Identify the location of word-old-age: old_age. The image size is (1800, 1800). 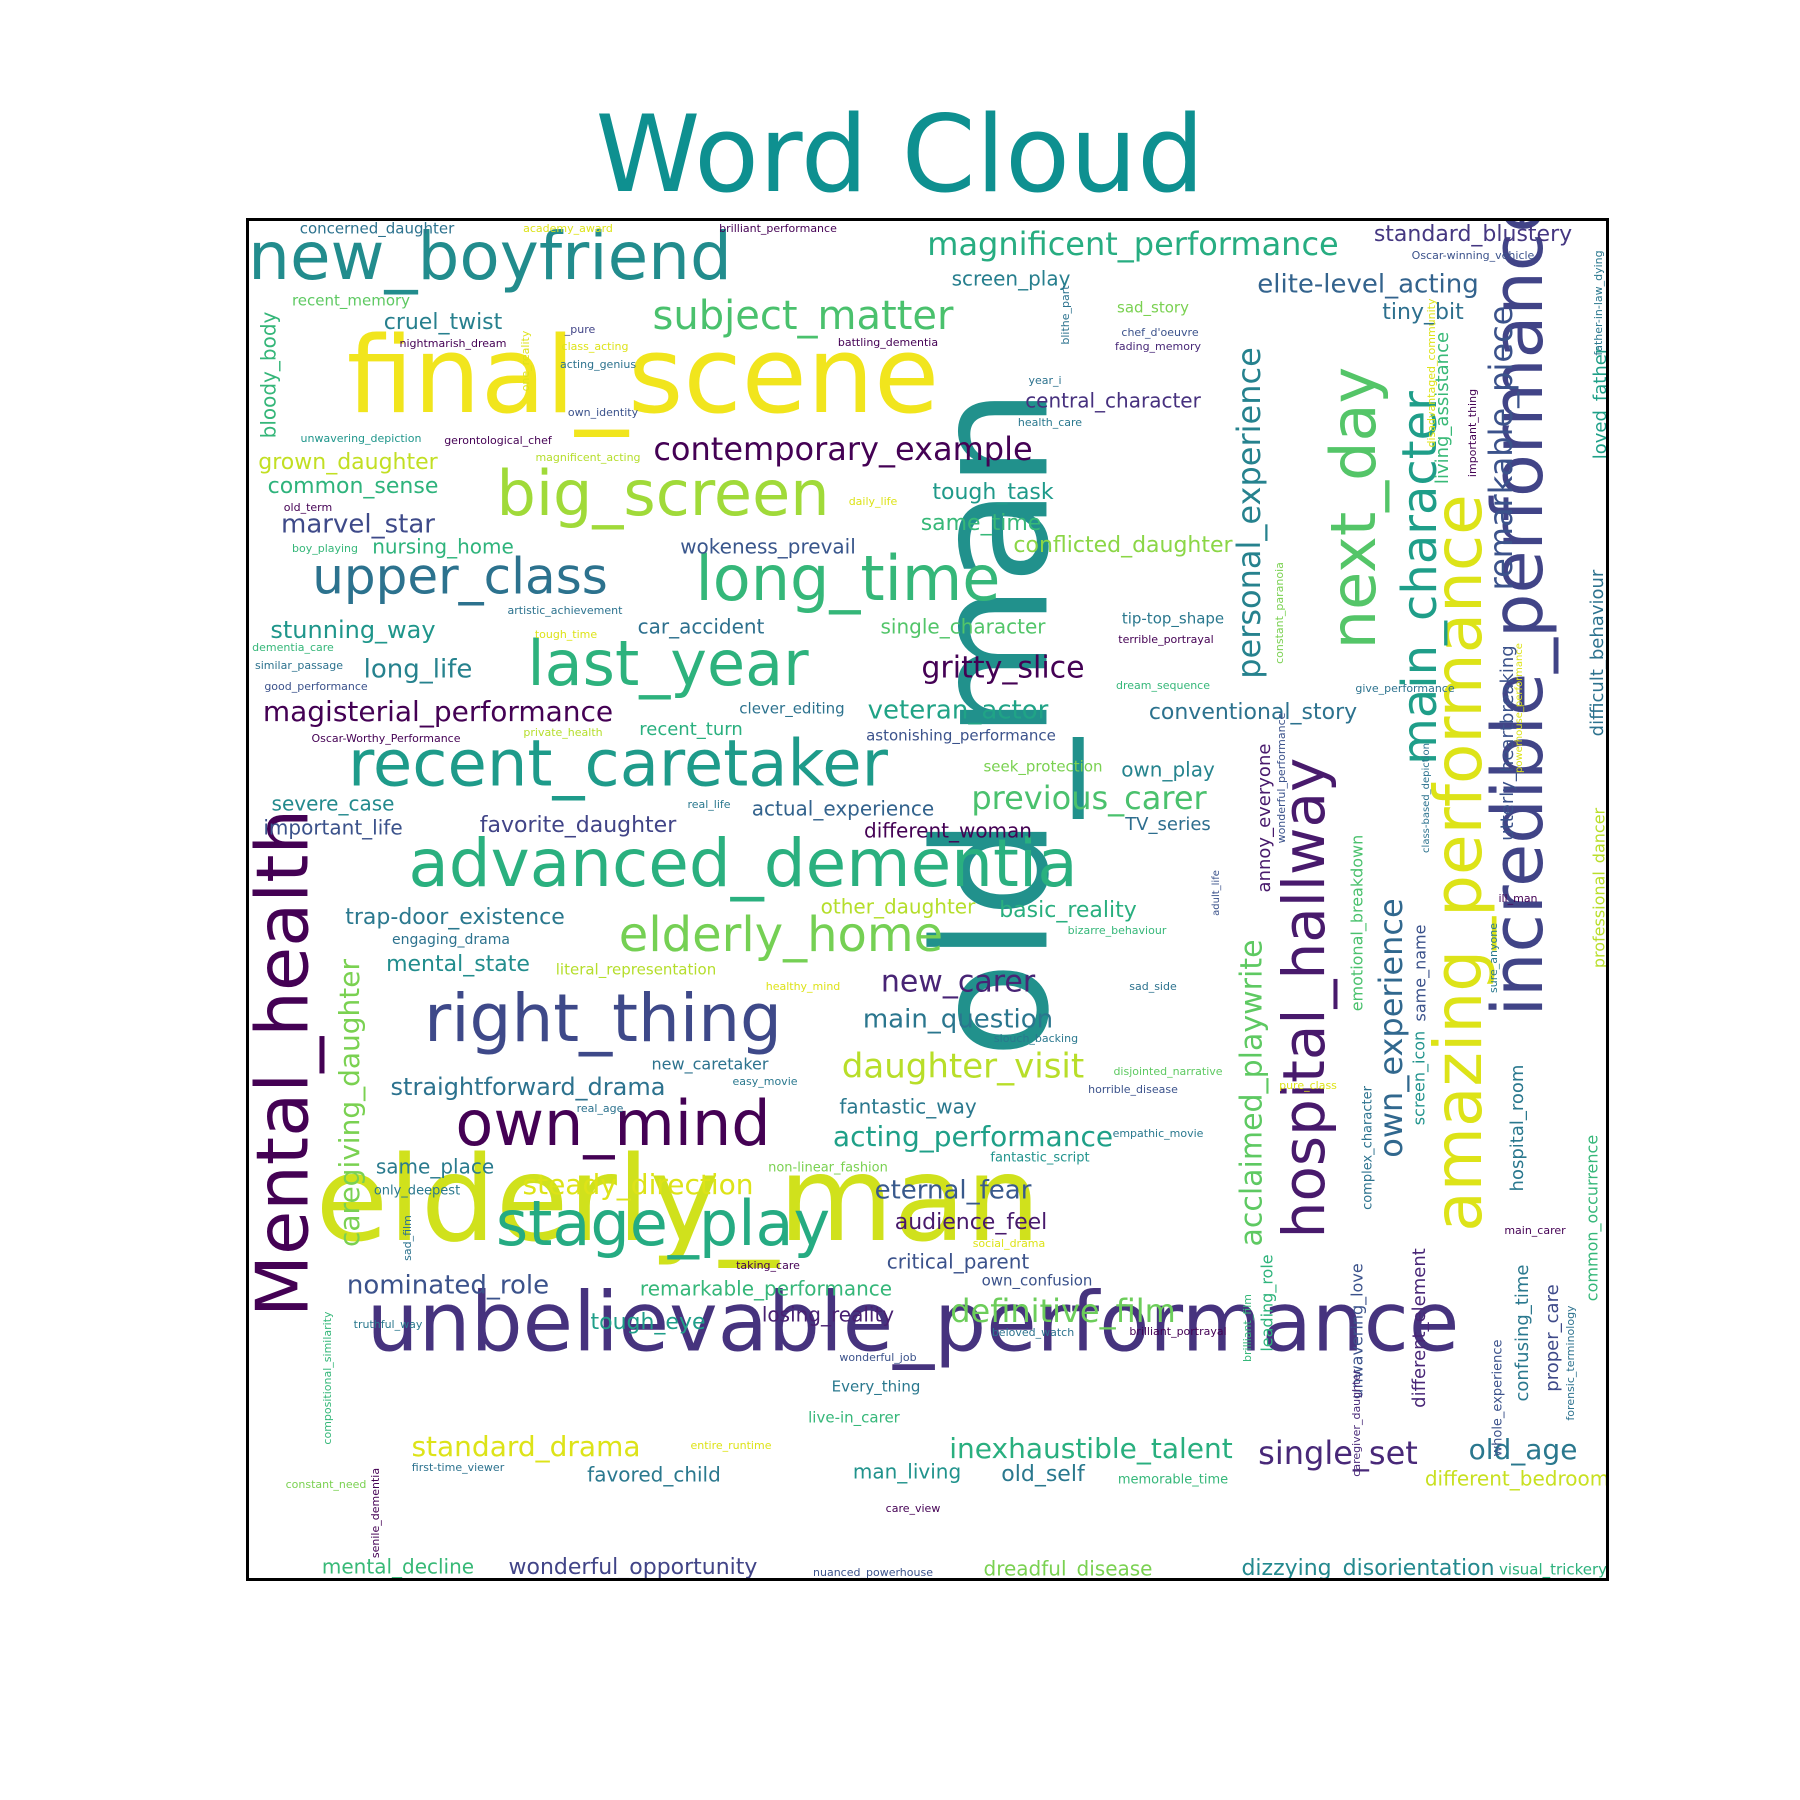
(1523, 1449).